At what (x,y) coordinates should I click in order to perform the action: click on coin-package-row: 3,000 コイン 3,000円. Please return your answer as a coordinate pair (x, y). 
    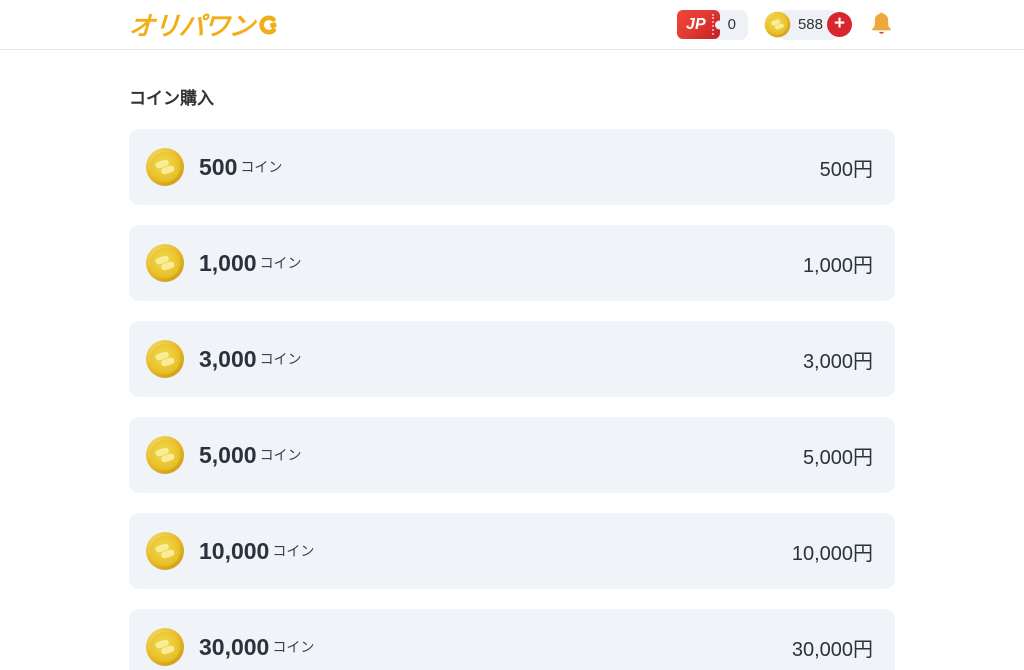
    Looking at the image, I should click on (512, 359).